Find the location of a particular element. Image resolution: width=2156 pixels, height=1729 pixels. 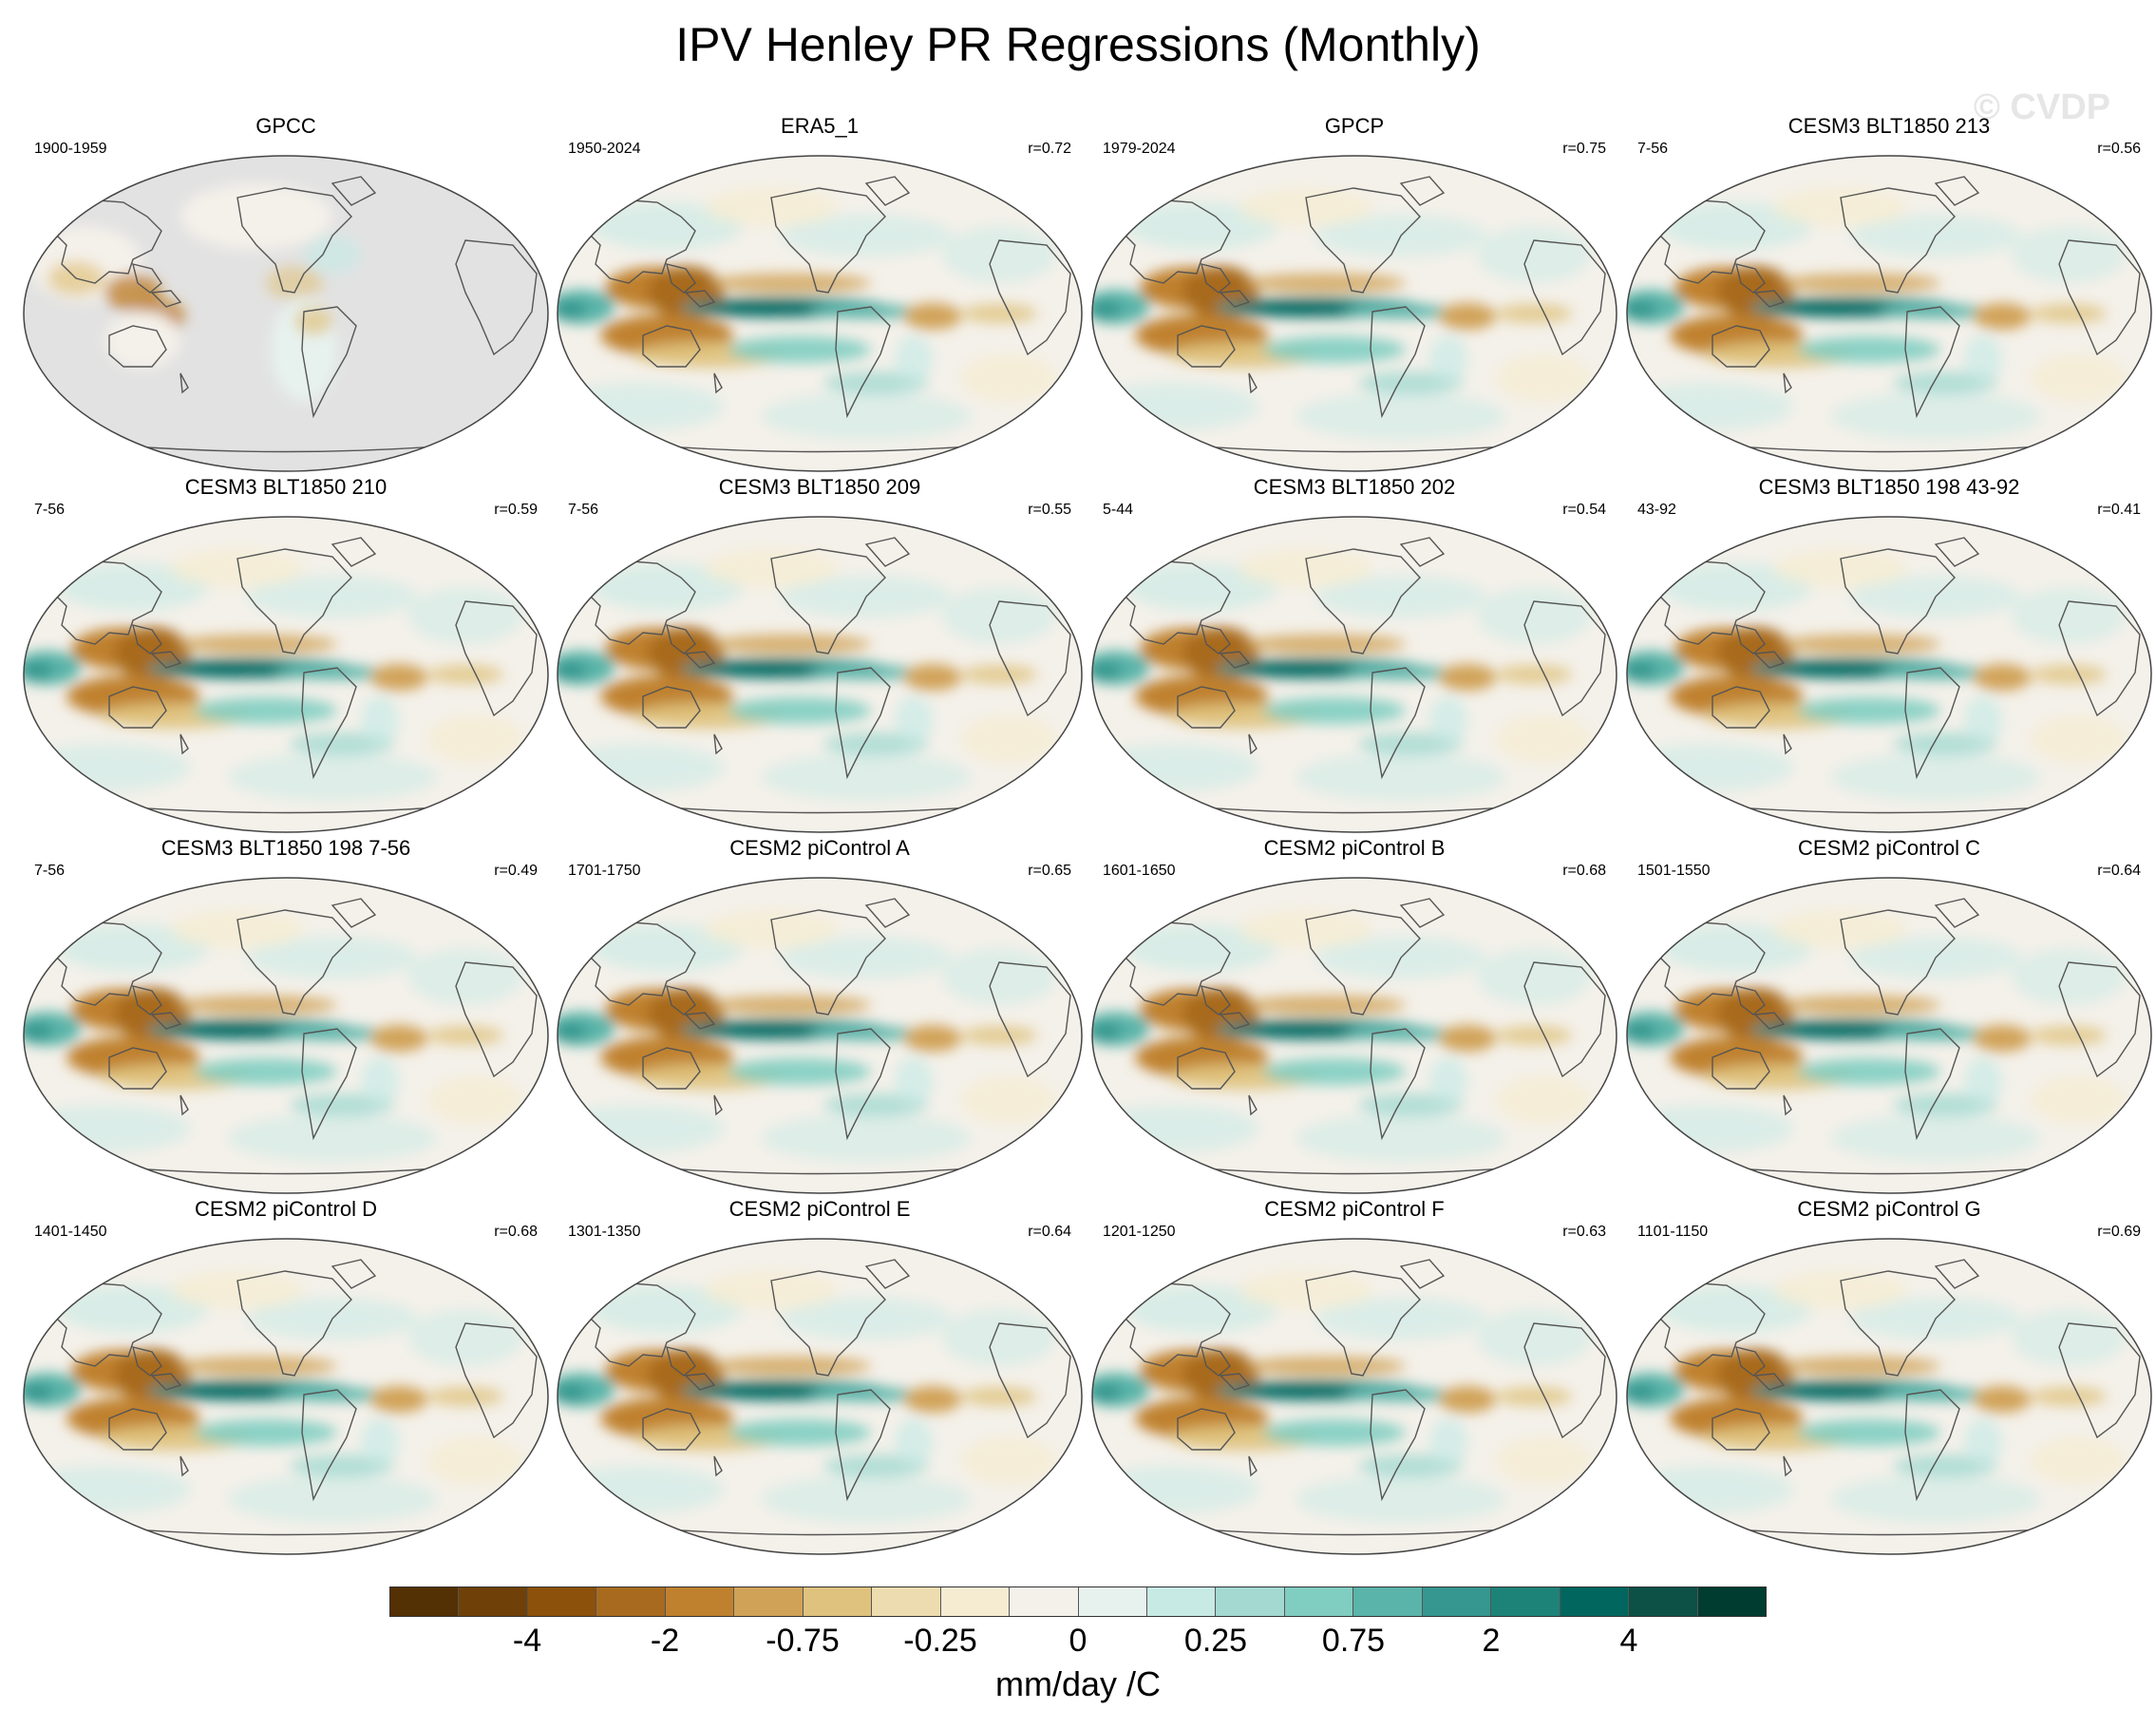

panel-period: 1979-2024 is located at coordinates (1139, 149).